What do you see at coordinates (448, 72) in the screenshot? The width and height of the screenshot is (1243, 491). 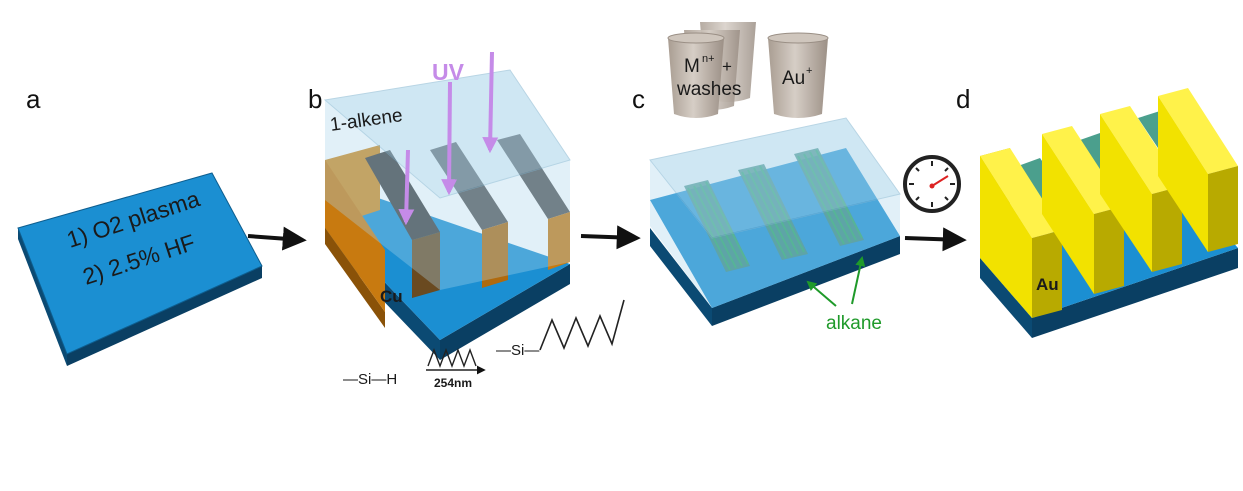 I see `uv-label: UV` at bounding box center [448, 72].